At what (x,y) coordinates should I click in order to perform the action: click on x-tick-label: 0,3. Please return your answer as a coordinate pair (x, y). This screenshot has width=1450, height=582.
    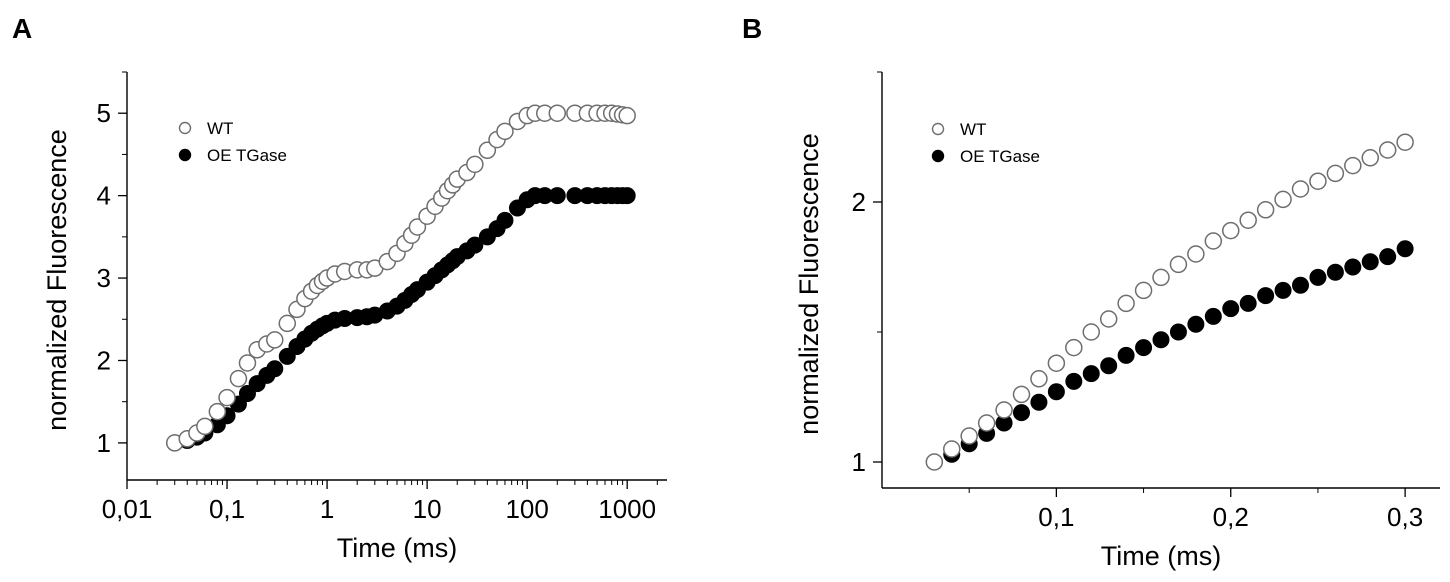
    Looking at the image, I should click on (1405, 517).